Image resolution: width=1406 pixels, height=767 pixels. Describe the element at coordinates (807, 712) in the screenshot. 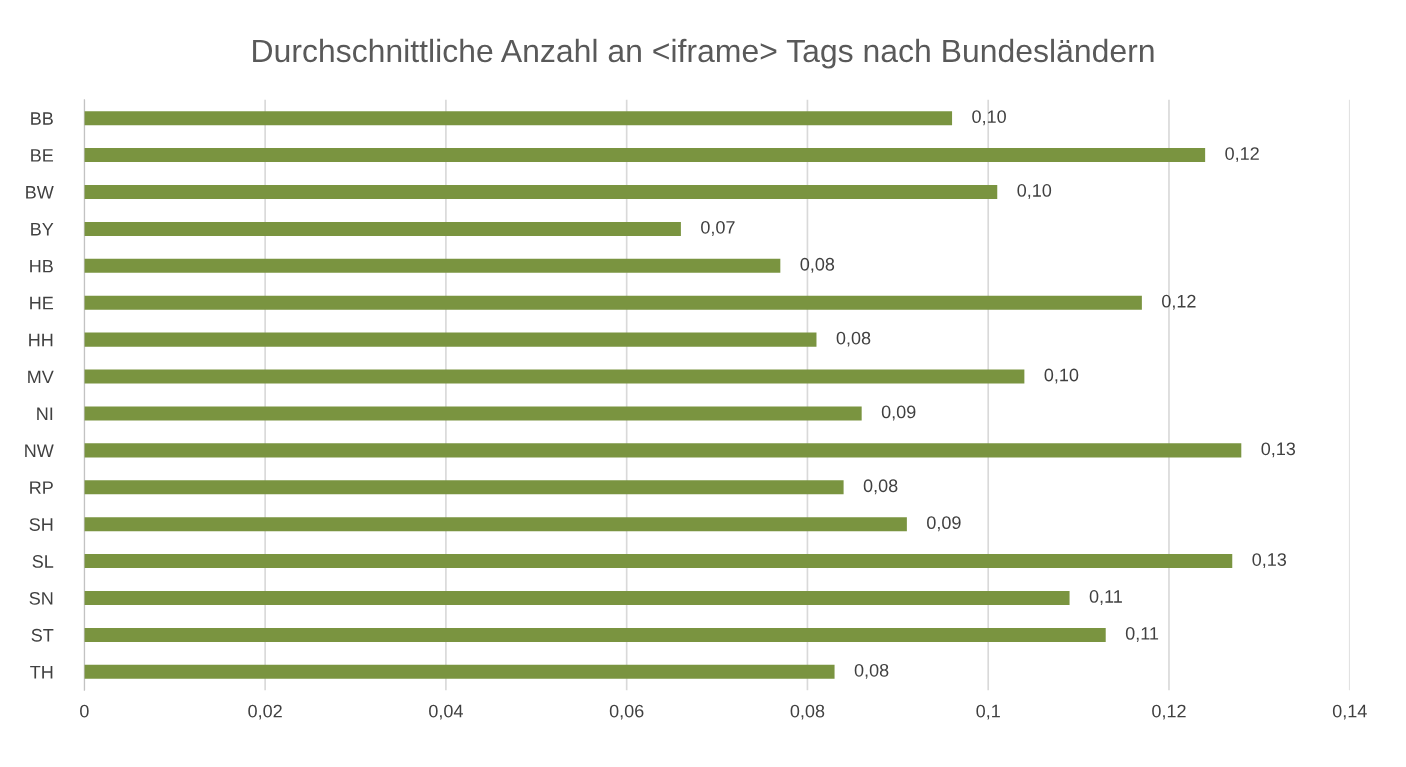

I see `x-tick-label: 0,08` at that location.